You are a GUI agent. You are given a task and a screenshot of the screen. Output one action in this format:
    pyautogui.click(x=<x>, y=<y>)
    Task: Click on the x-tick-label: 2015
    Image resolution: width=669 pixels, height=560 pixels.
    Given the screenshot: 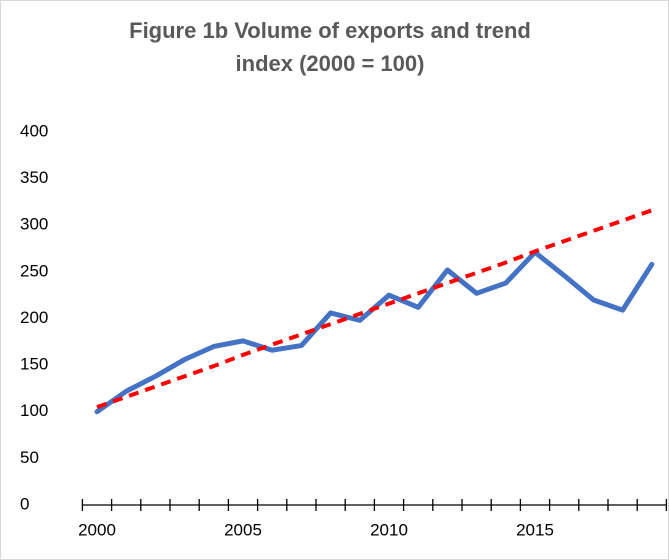 What is the action you would take?
    pyautogui.click(x=535, y=529)
    